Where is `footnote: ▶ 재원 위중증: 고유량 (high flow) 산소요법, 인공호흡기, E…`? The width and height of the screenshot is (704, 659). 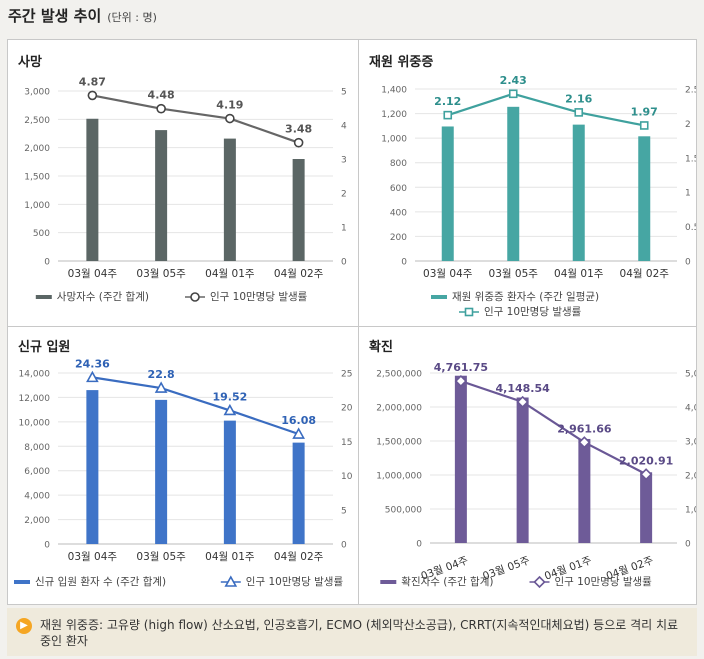 footnote: ▶ 재원 위중증: 고유량 (high flow) 산소요법, 인공호흡기, E… is located at coordinates (352, 632).